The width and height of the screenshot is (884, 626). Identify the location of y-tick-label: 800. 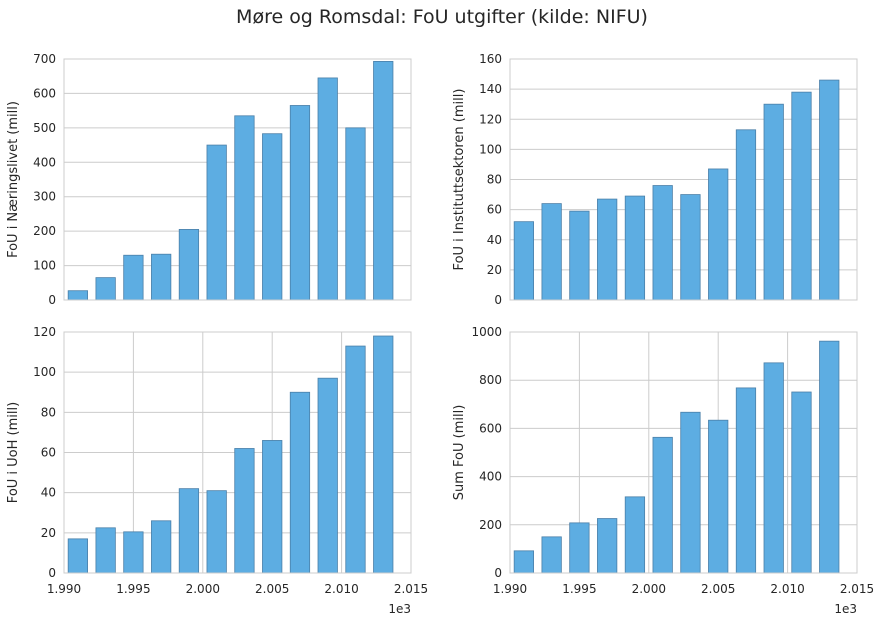
(490, 380).